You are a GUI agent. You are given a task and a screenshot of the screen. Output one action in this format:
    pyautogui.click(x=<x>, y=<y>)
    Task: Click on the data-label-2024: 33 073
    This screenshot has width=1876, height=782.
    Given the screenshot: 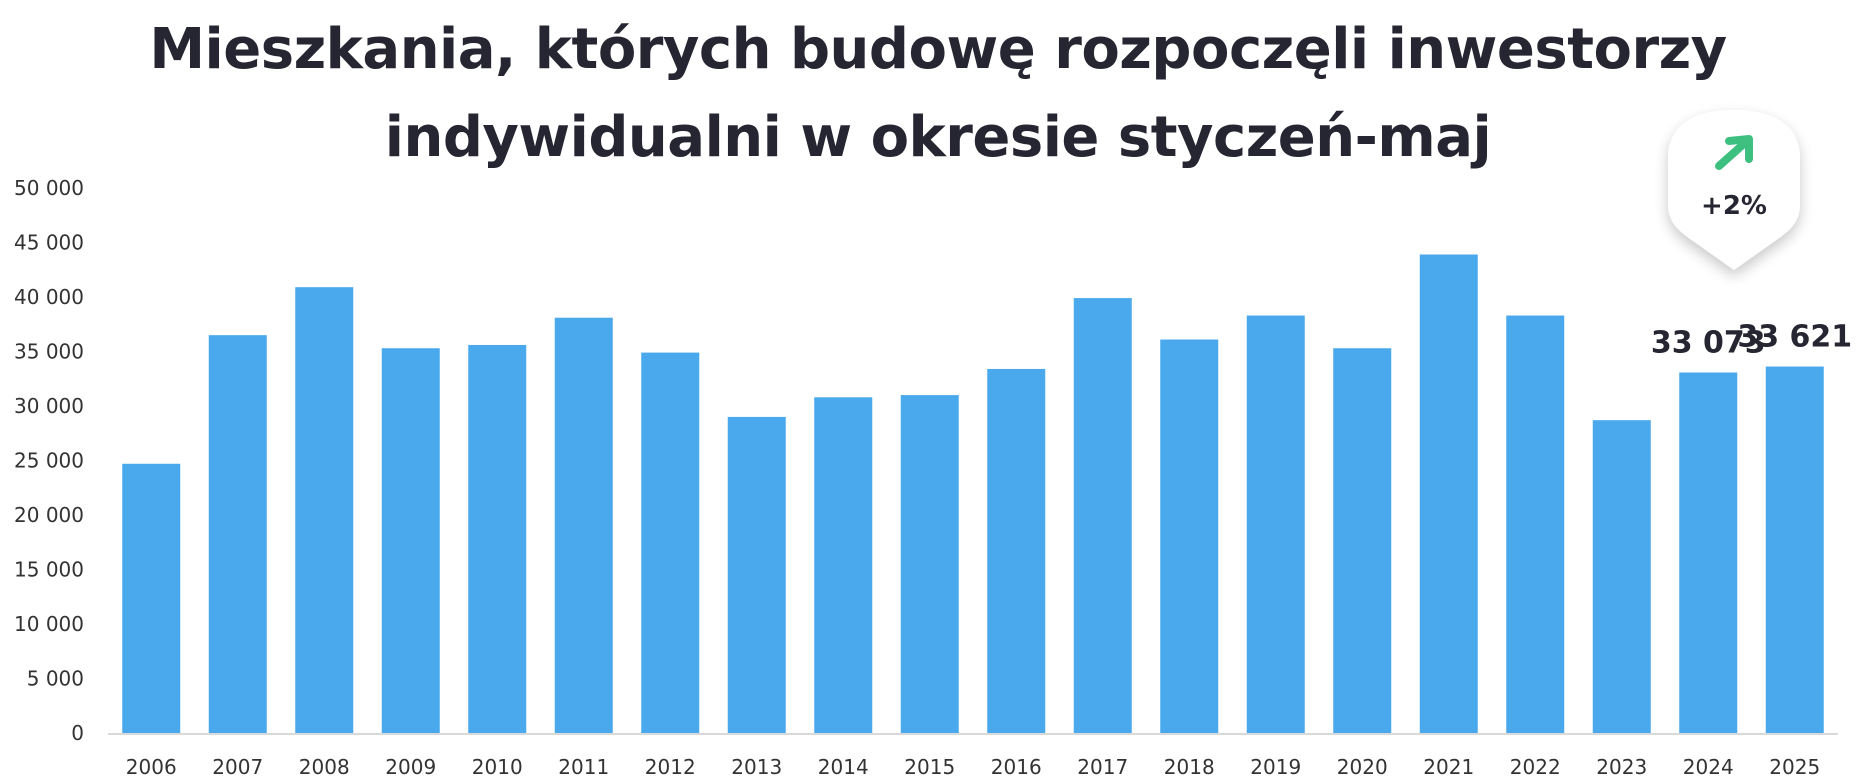 What is the action you would take?
    pyautogui.click(x=1708, y=343)
    